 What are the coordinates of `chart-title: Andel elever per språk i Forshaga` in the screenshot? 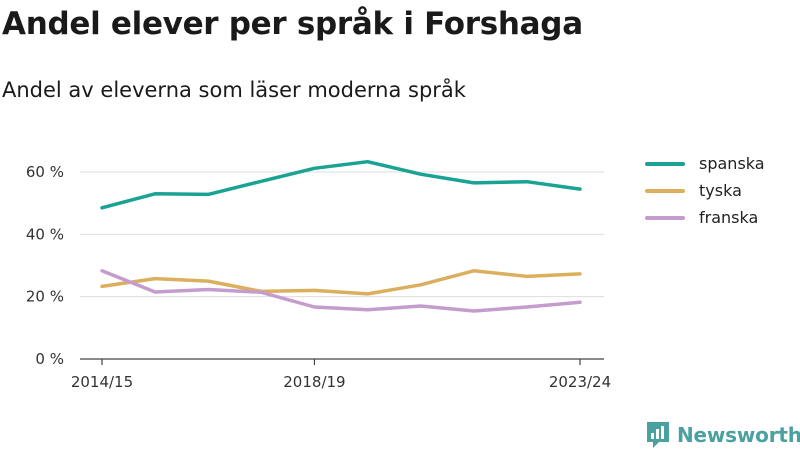 It's located at (292, 24).